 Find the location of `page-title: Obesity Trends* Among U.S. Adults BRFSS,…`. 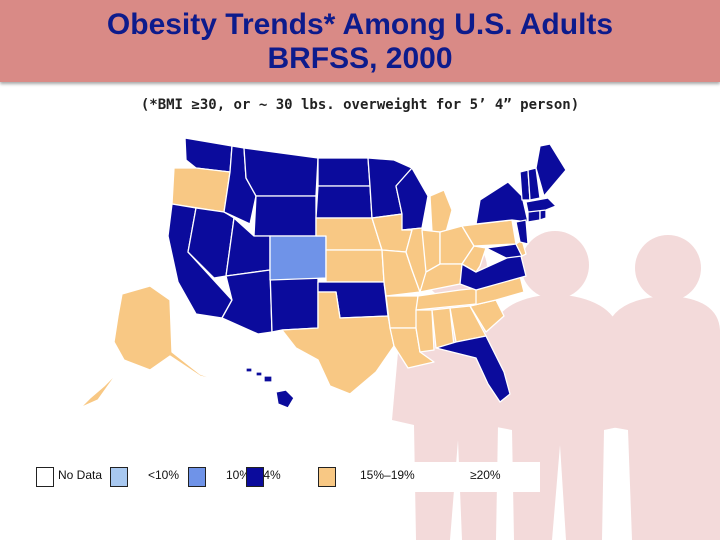

page-title: Obesity Trends* Among U.S. Adults BRFSS,… is located at coordinates (360, 42).